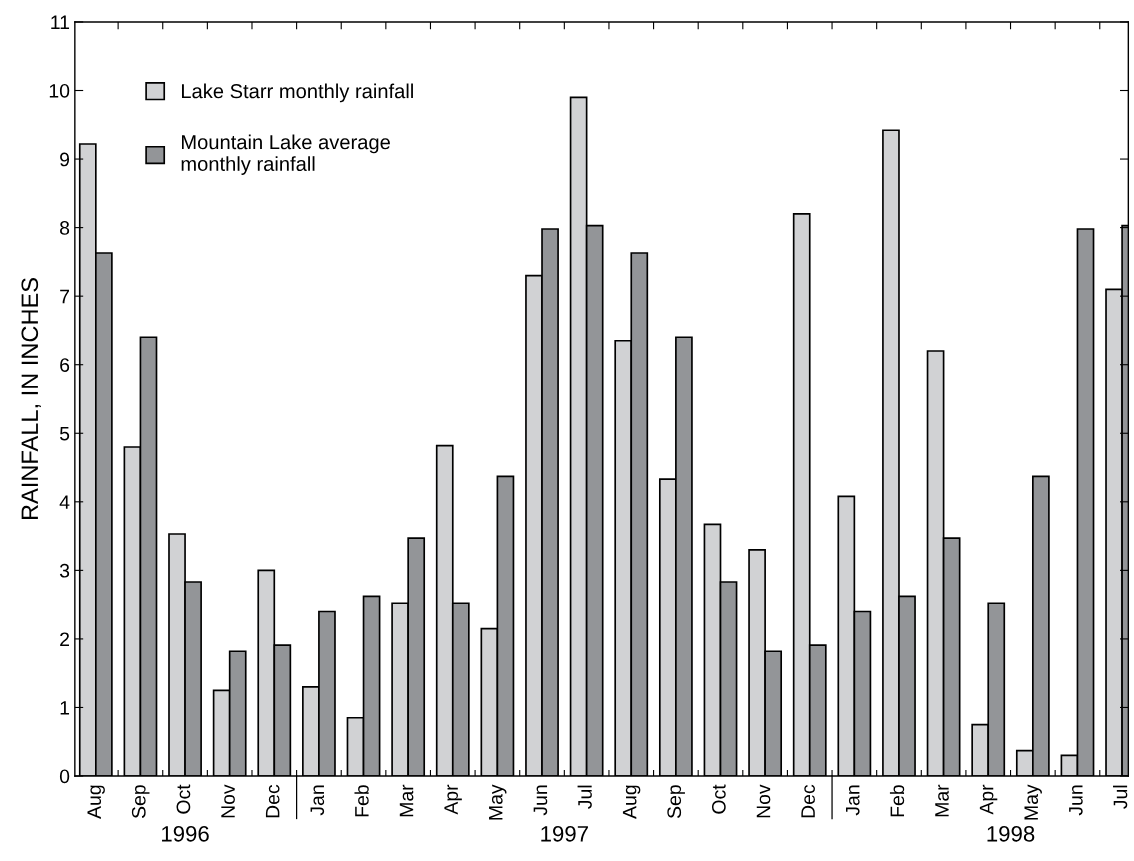 This screenshot has width=1134, height=861. Describe the element at coordinates (65, 228) in the screenshot. I see `y-tick-label: 8` at that location.